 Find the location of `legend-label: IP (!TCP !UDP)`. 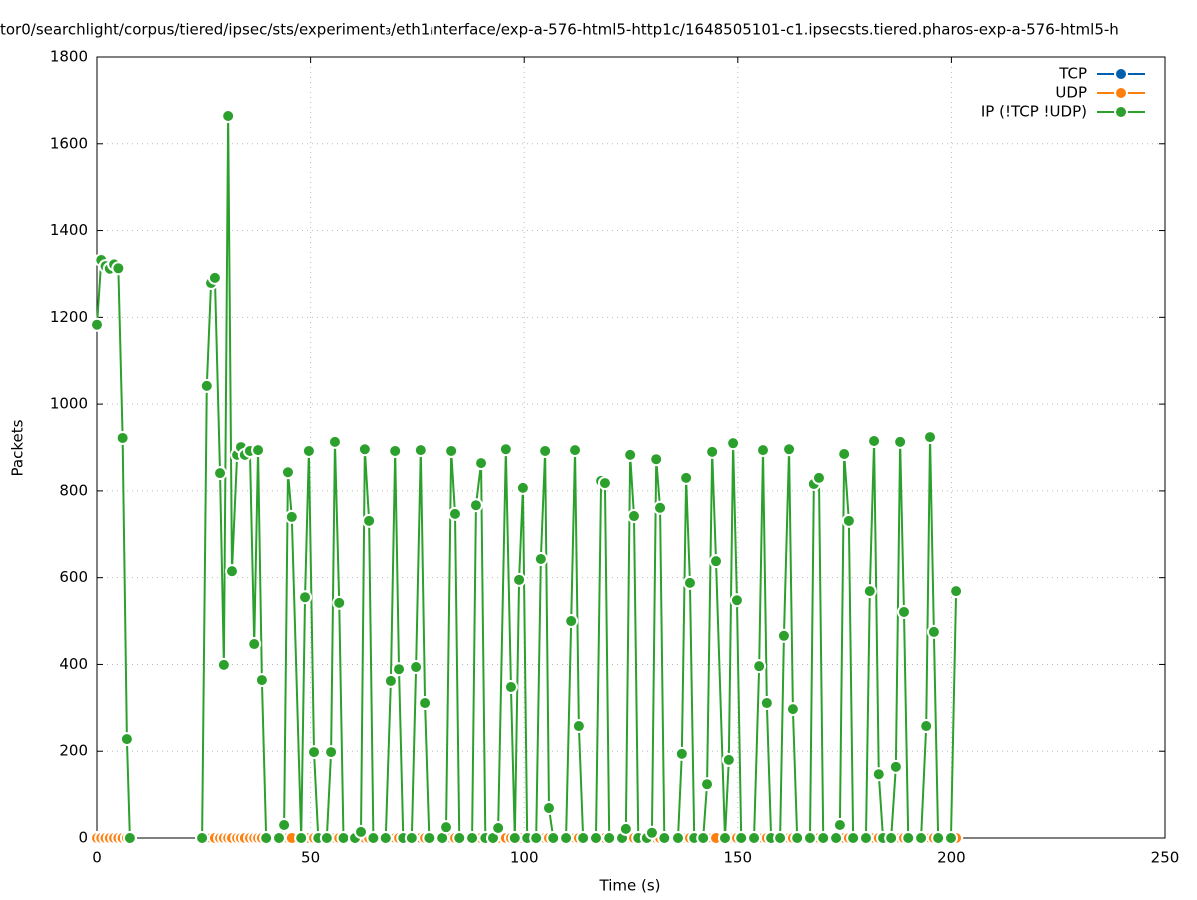

legend-label: IP (!TCP !UDP) is located at coordinates (1034, 112).